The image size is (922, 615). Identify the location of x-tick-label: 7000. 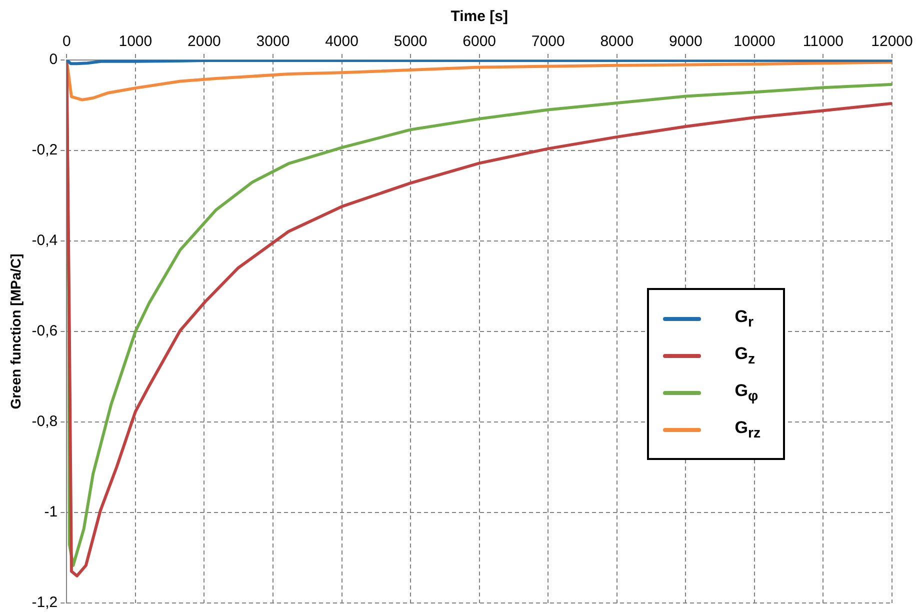
(548, 41).